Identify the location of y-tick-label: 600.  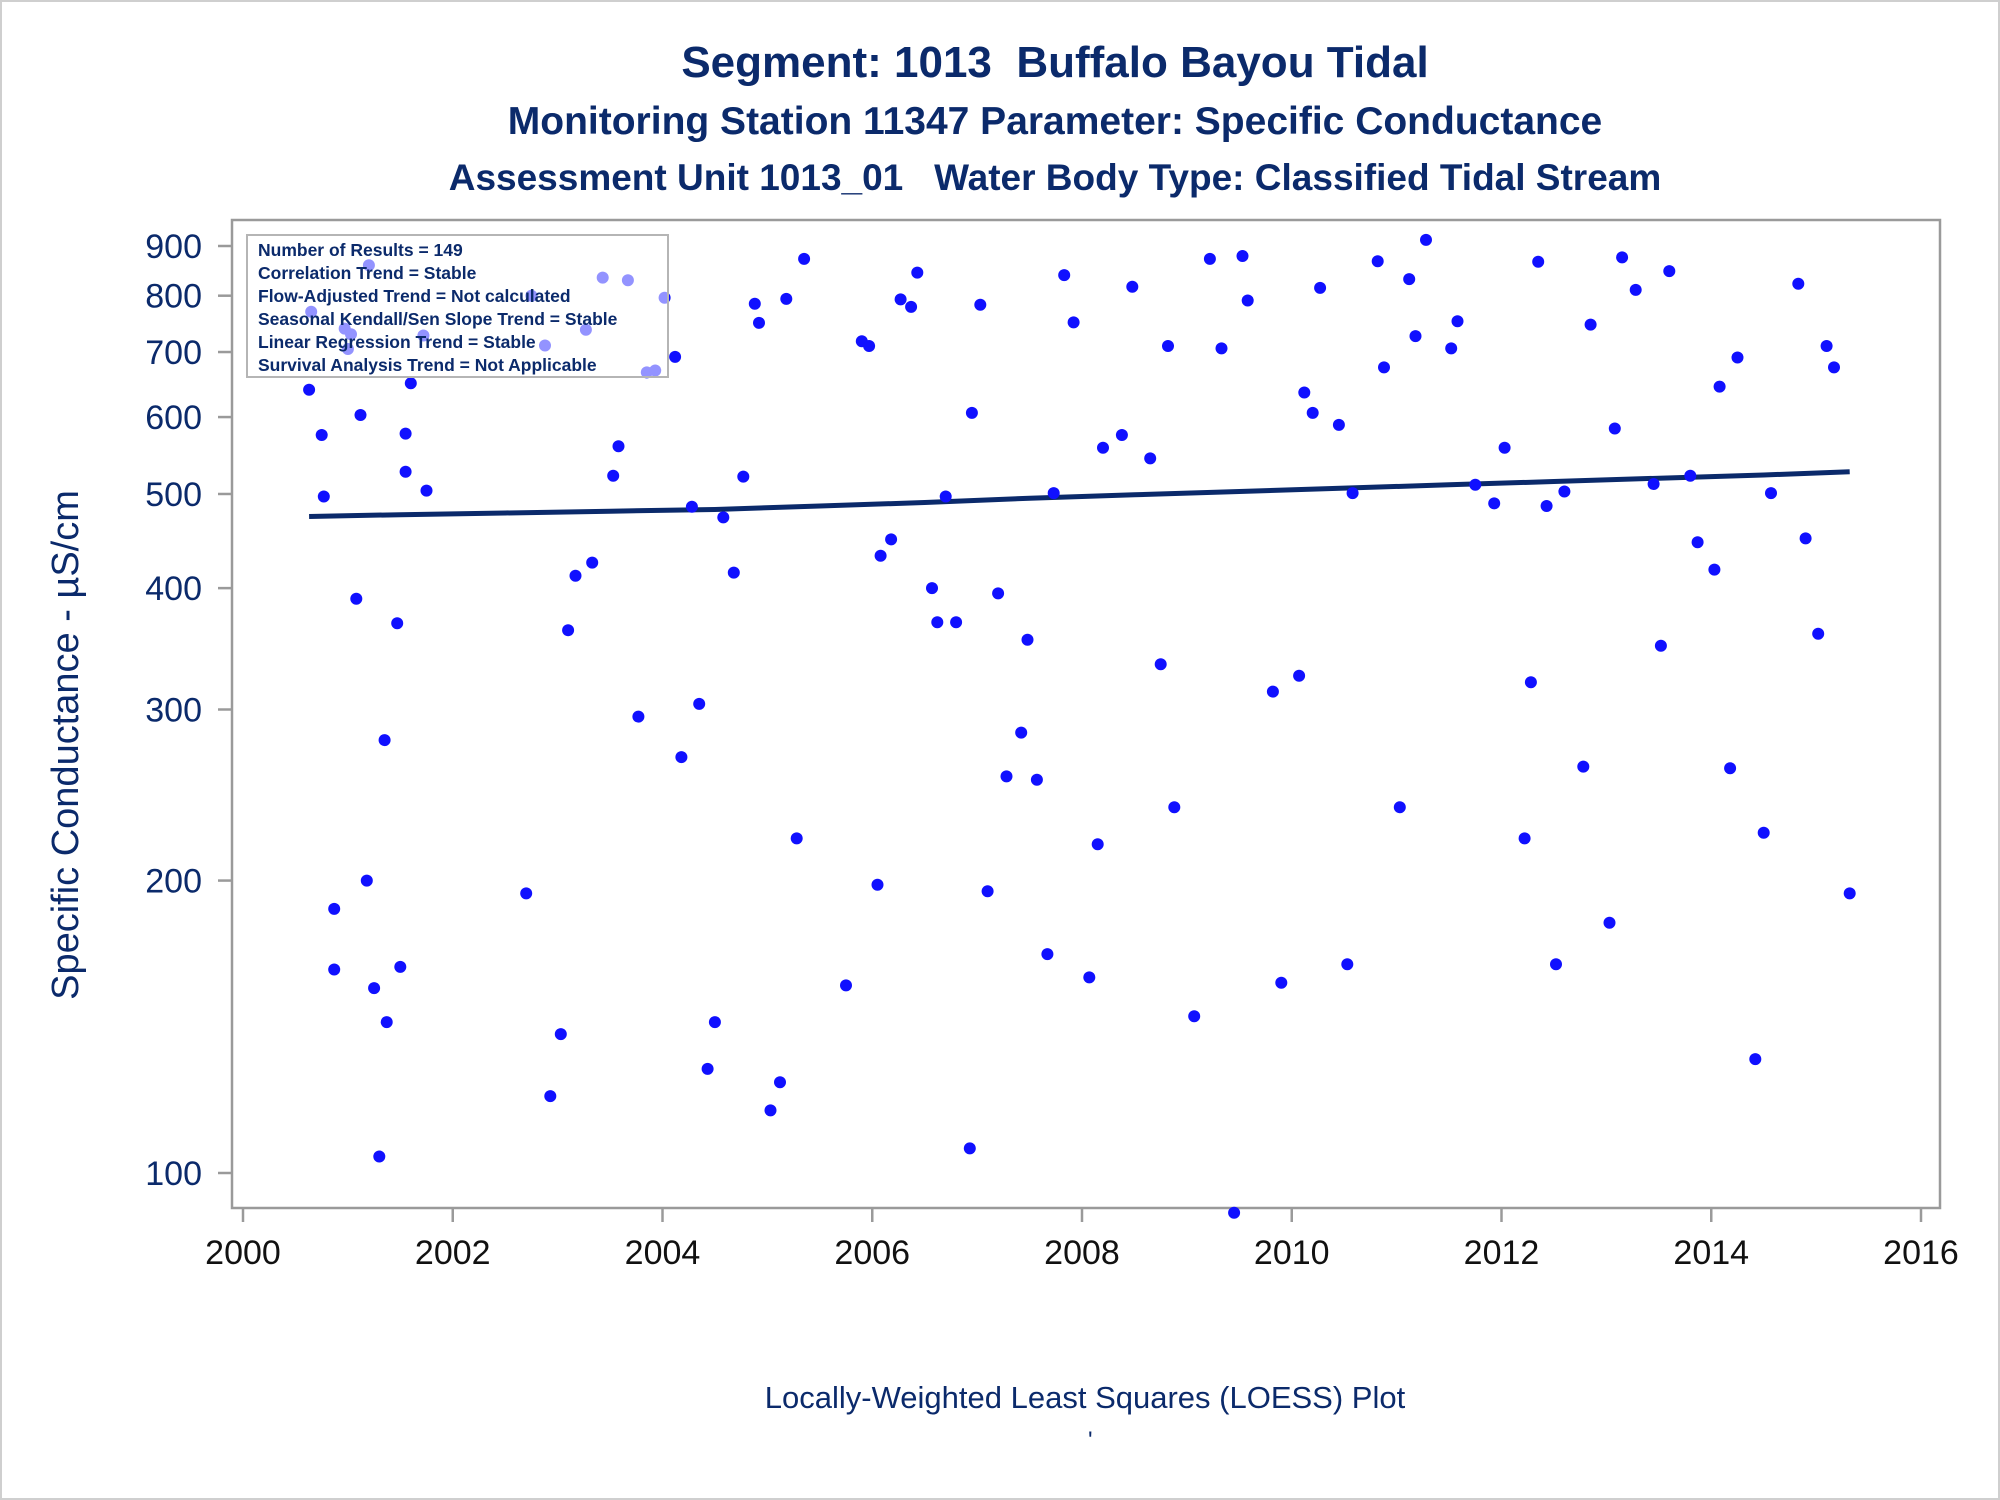
(173, 418).